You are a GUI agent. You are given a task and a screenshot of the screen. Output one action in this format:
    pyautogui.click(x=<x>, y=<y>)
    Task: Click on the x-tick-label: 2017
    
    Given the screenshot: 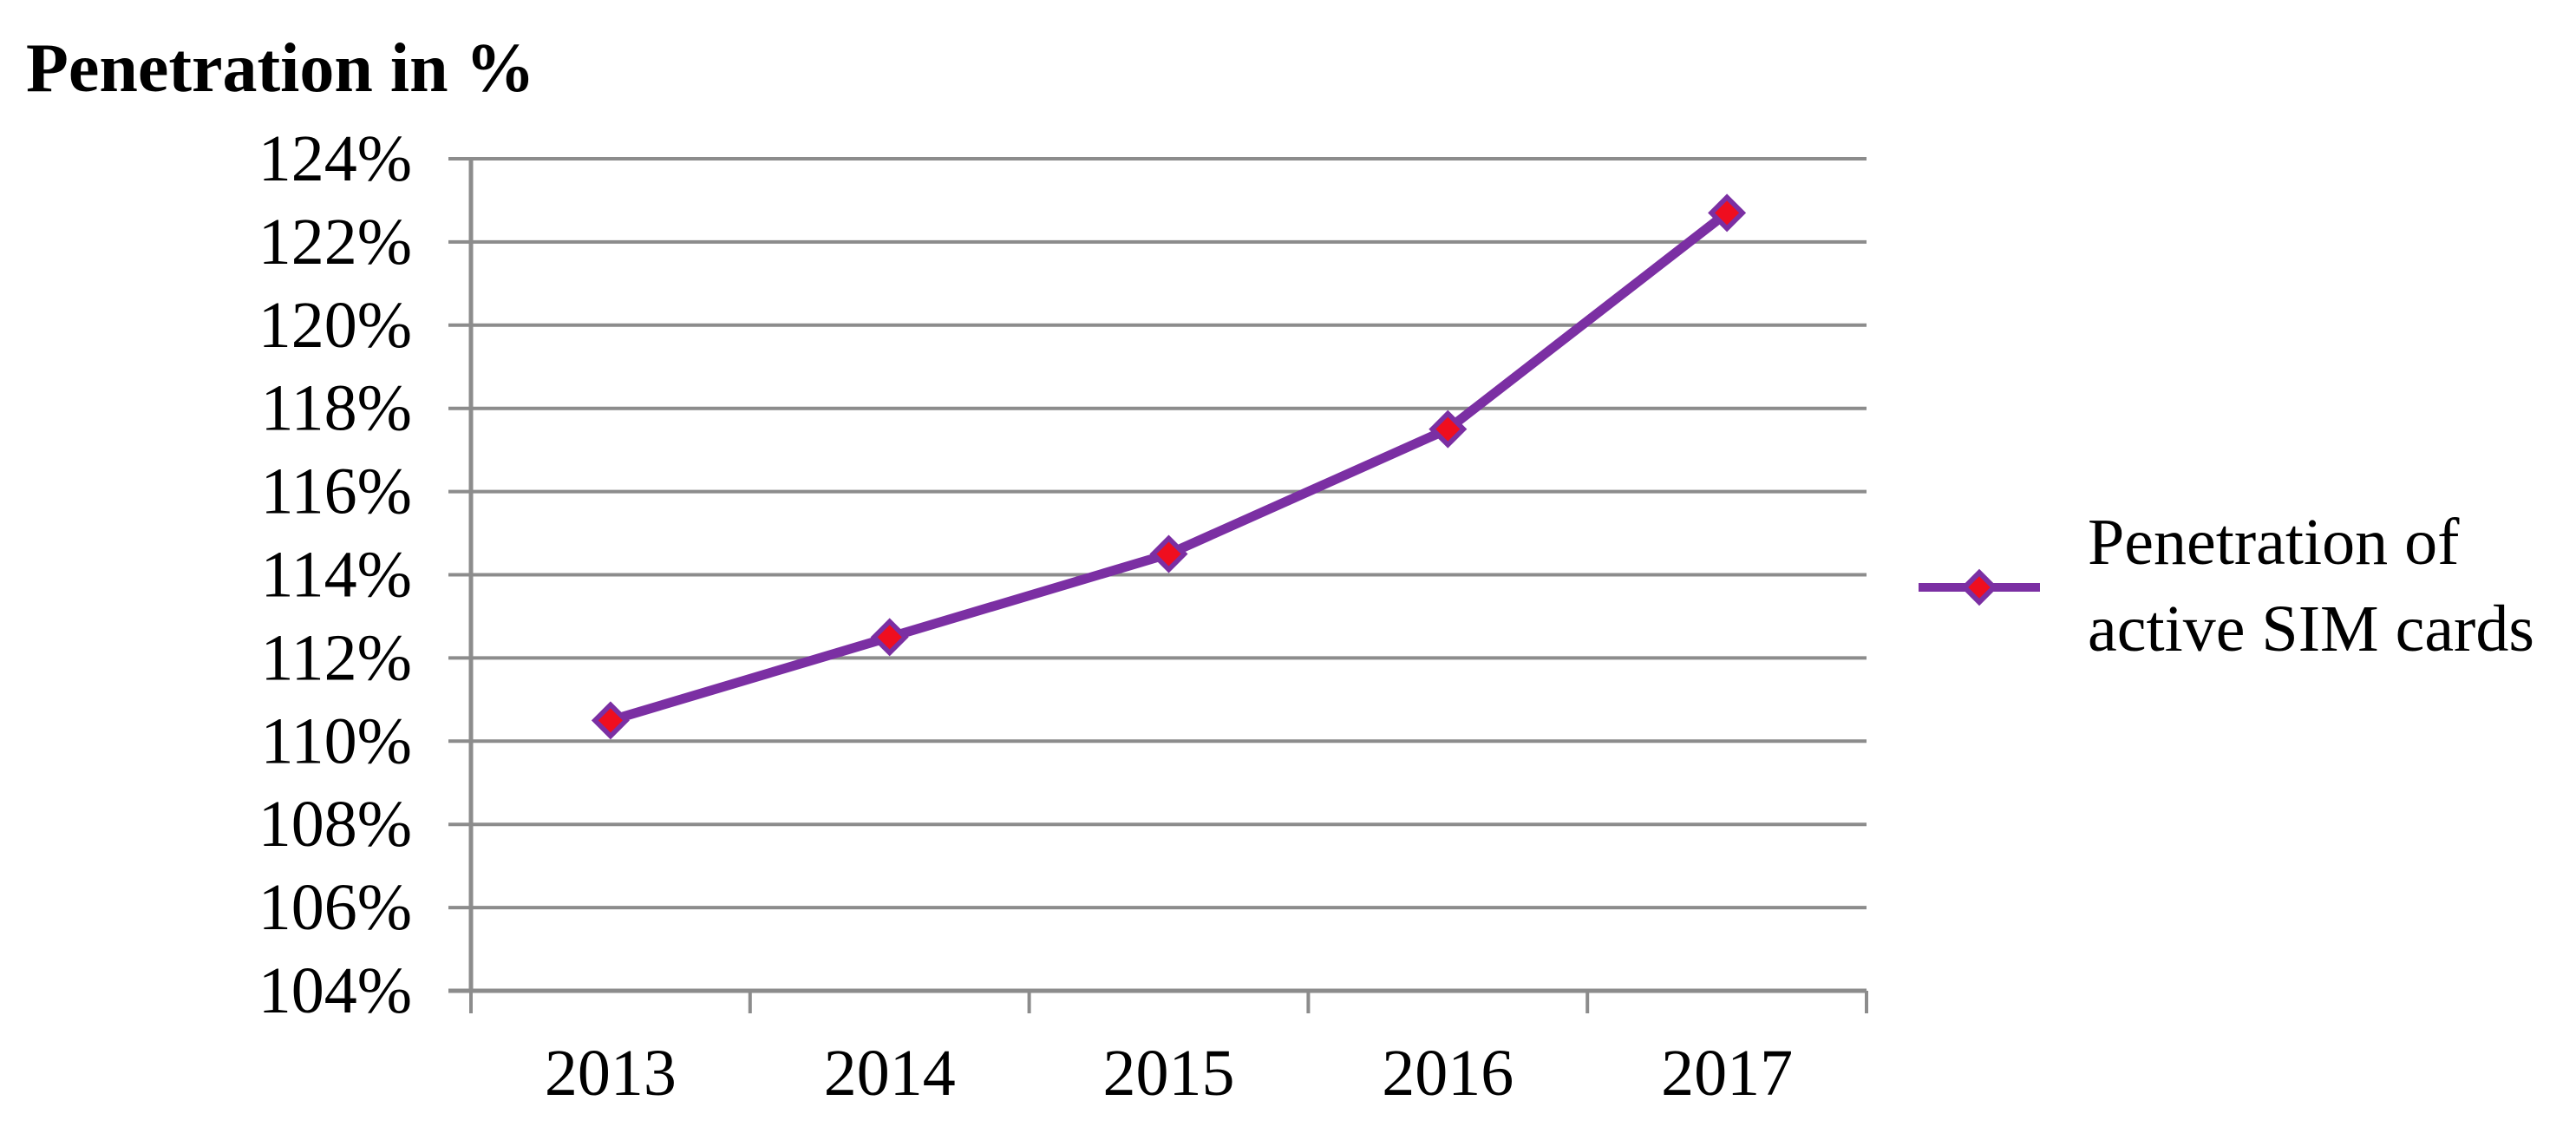 What is the action you would take?
    pyautogui.click(x=1727, y=1073)
    